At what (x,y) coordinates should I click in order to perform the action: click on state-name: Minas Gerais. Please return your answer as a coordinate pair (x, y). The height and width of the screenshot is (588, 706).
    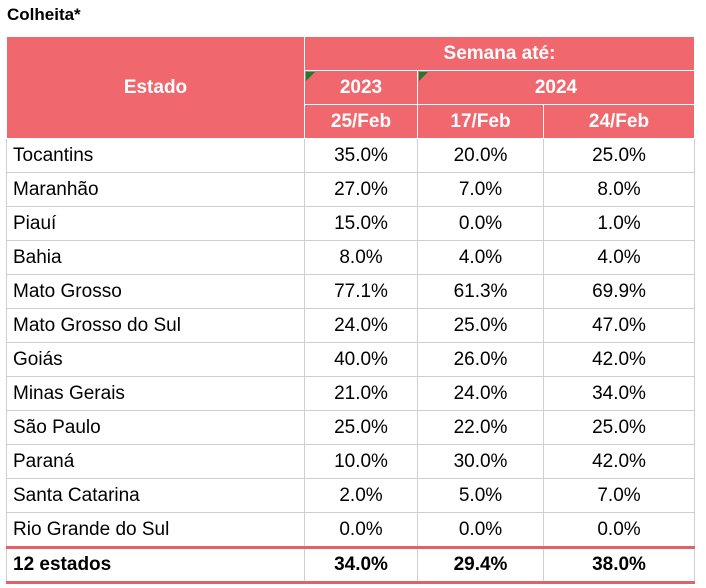
    Looking at the image, I should click on (155, 393).